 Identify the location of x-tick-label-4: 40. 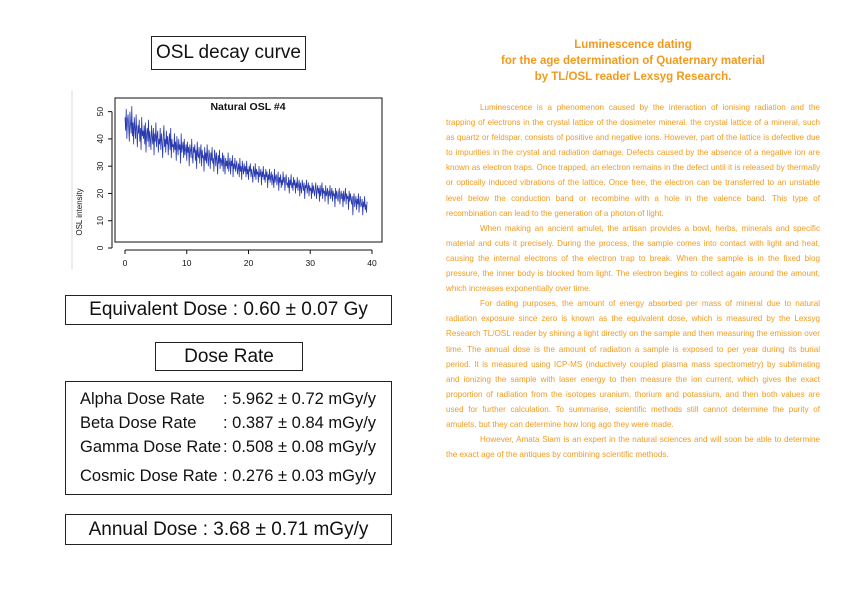
(372, 263).